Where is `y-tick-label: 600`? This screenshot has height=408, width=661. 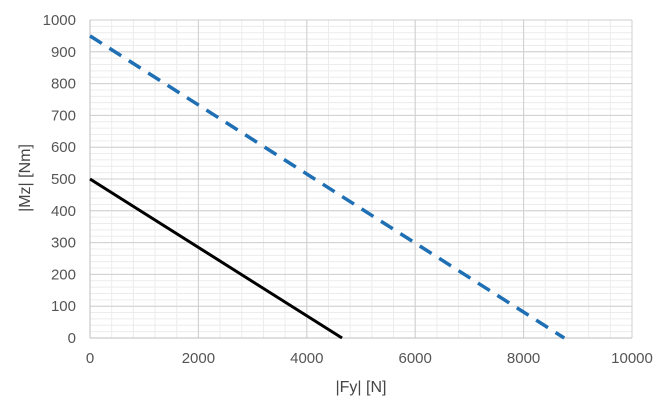 y-tick-label: 600 is located at coordinates (63, 147).